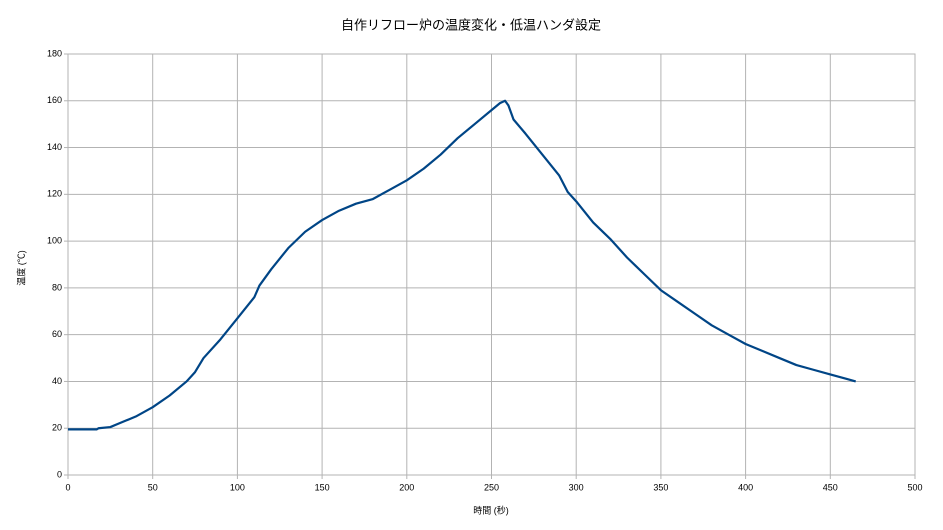  Describe the element at coordinates (491, 509) in the screenshot. I see `x-axis-label: 時間 (秒)` at that location.